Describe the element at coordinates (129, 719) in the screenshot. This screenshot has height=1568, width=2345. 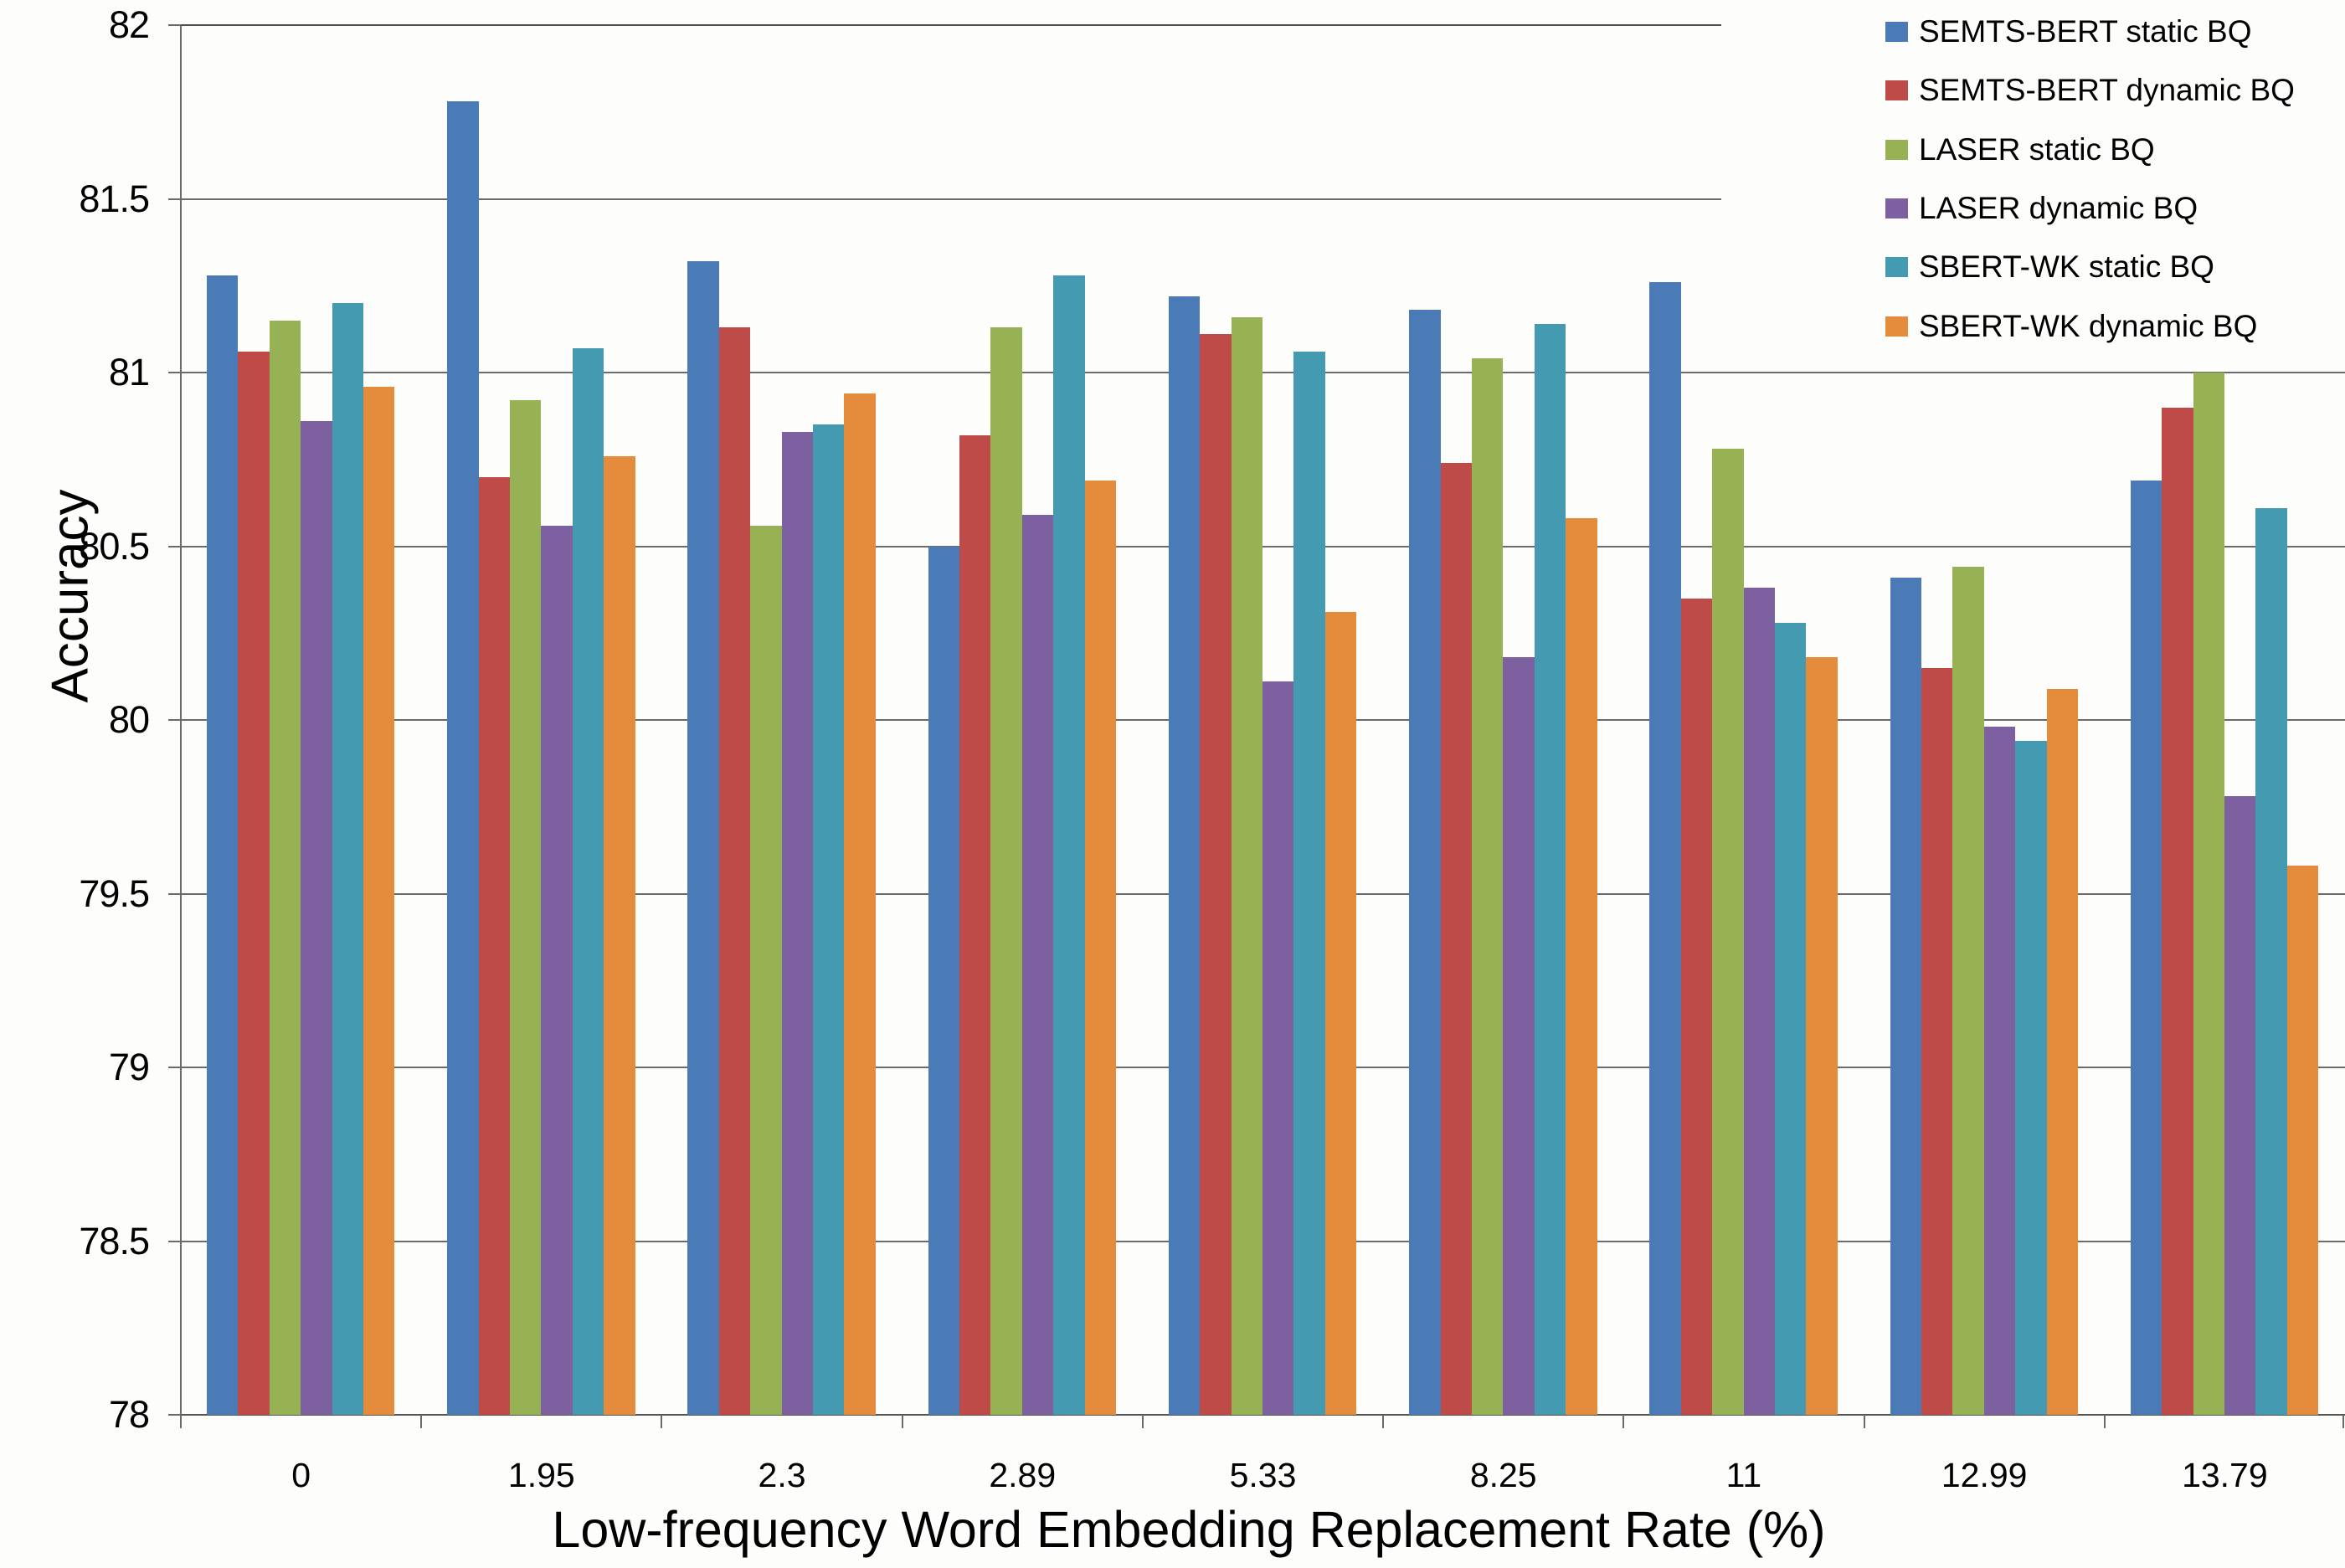
I see `y-tick-label: 80` at that location.